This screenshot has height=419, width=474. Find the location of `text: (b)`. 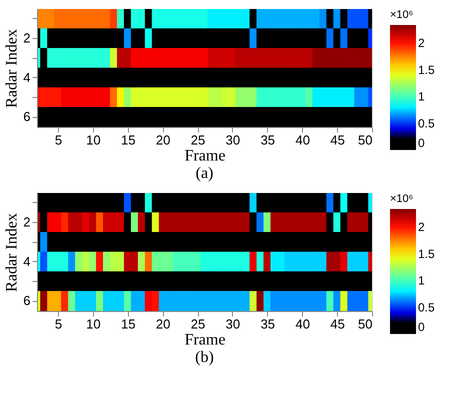

text: (b) is located at coordinates (204, 357).